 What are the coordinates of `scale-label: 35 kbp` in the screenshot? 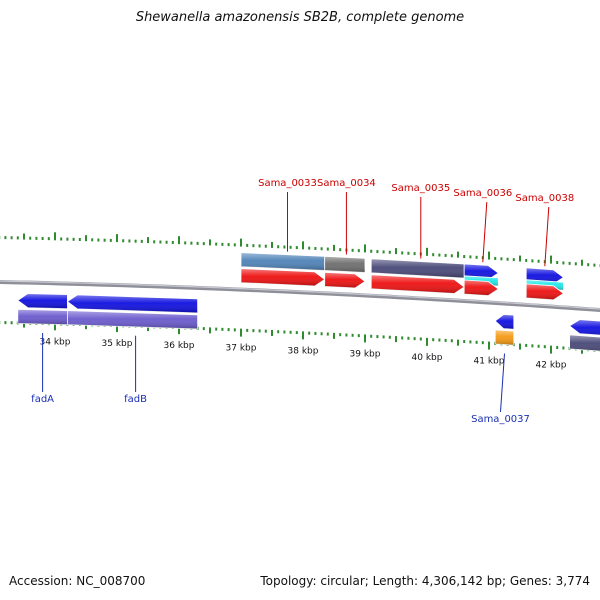 It's located at (117, 344).